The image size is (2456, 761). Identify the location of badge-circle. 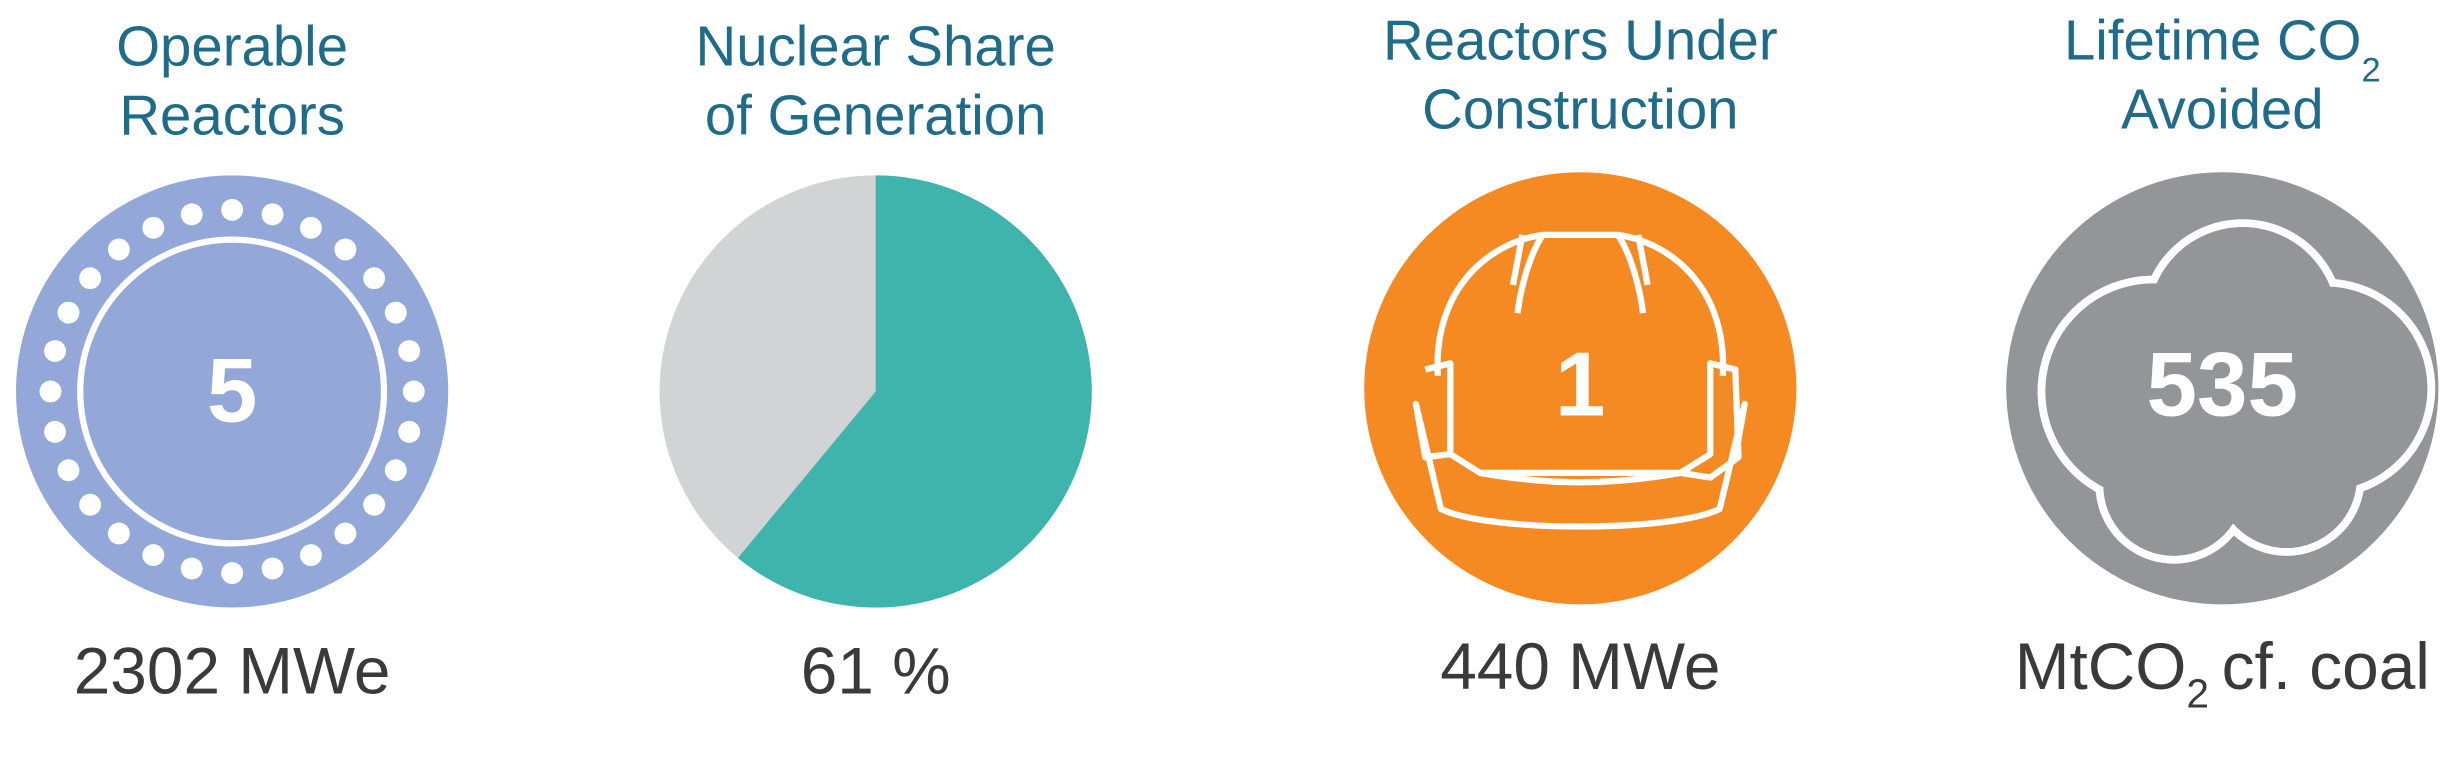
(1580, 388).